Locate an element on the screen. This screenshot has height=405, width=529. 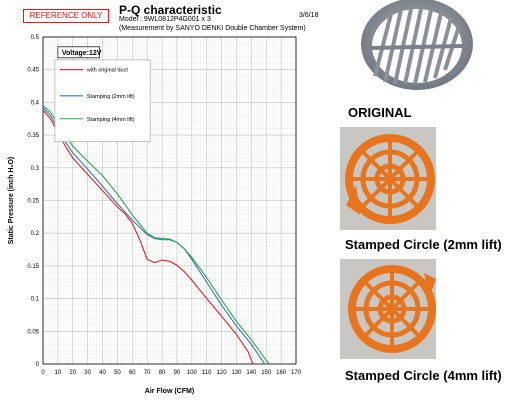
caption-2mm-lift: Stamped Circle (2mm lift) is located at coordinates (423, 244).